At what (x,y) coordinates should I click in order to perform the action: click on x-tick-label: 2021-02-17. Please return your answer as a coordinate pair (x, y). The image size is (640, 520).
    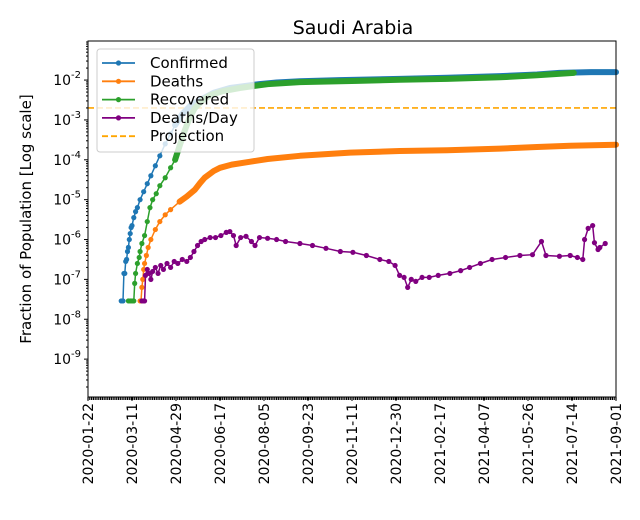
    Looking at the image, I should click on (441, 443).